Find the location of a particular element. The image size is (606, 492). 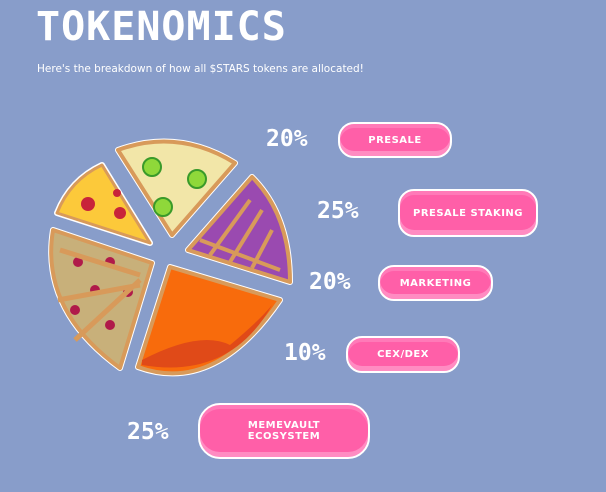

allocation-pill-presale-staking: PRESALE STAKING is located at coordinates (468, 213).